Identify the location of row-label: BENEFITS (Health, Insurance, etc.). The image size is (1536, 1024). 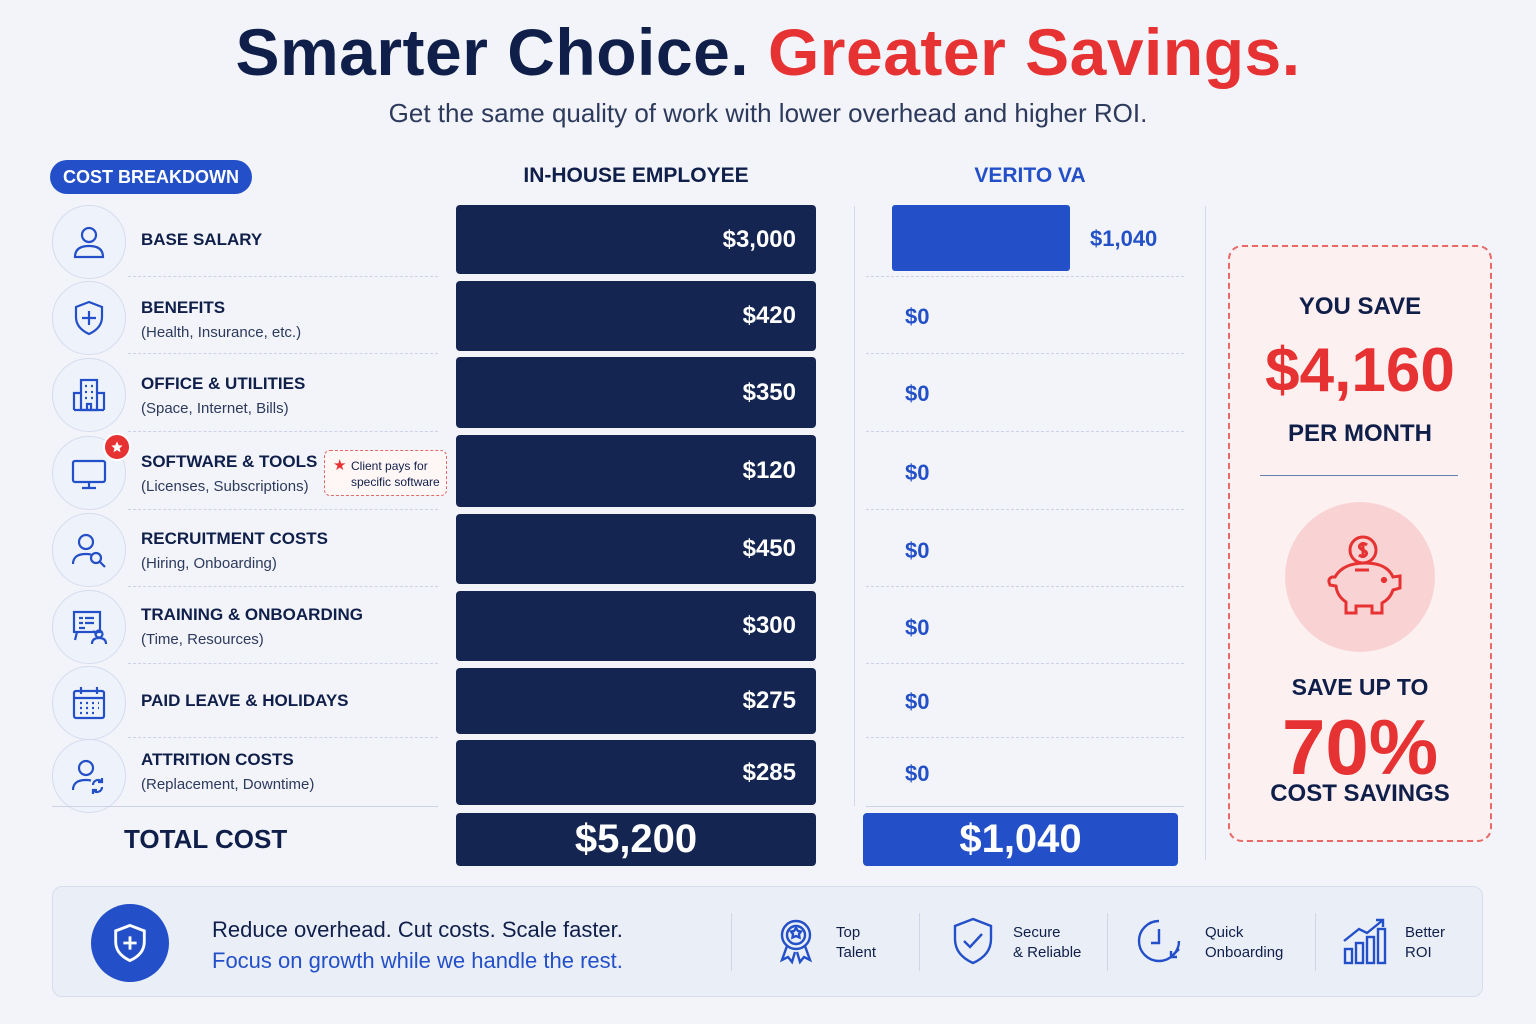
(221, 319).